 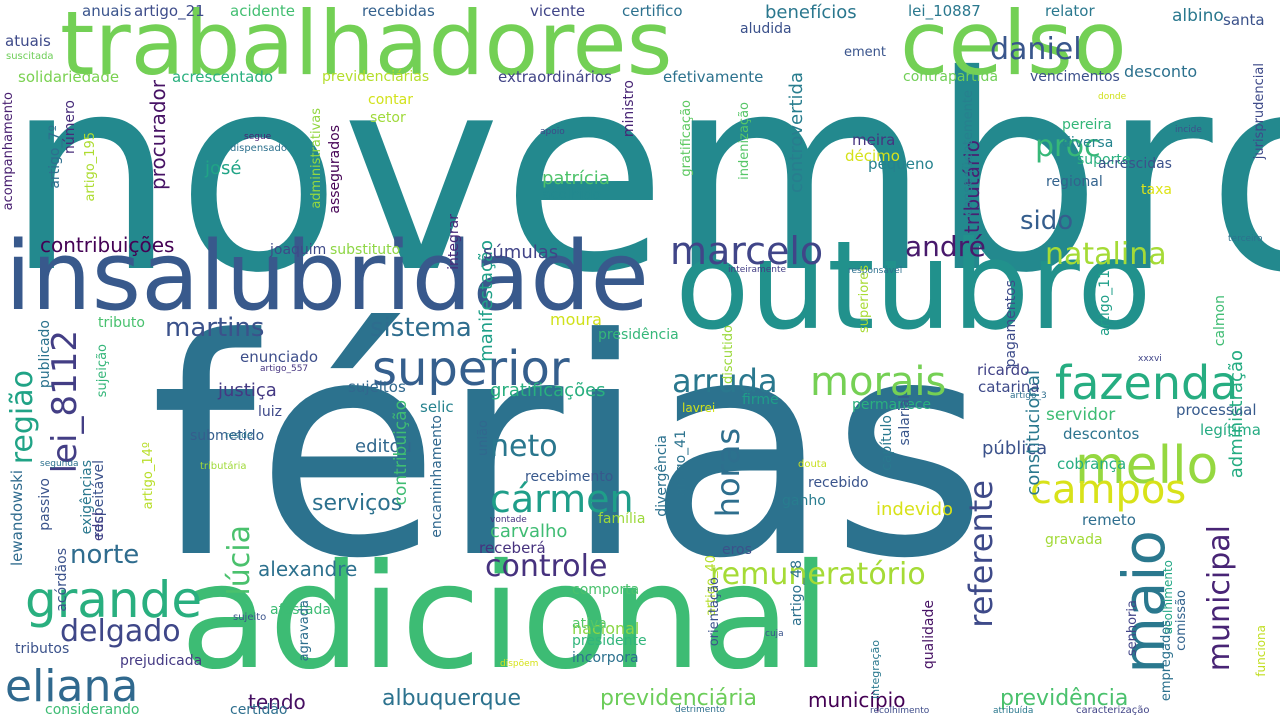 I want to click on cloud-word: cármen, so click(x=562, y=499).